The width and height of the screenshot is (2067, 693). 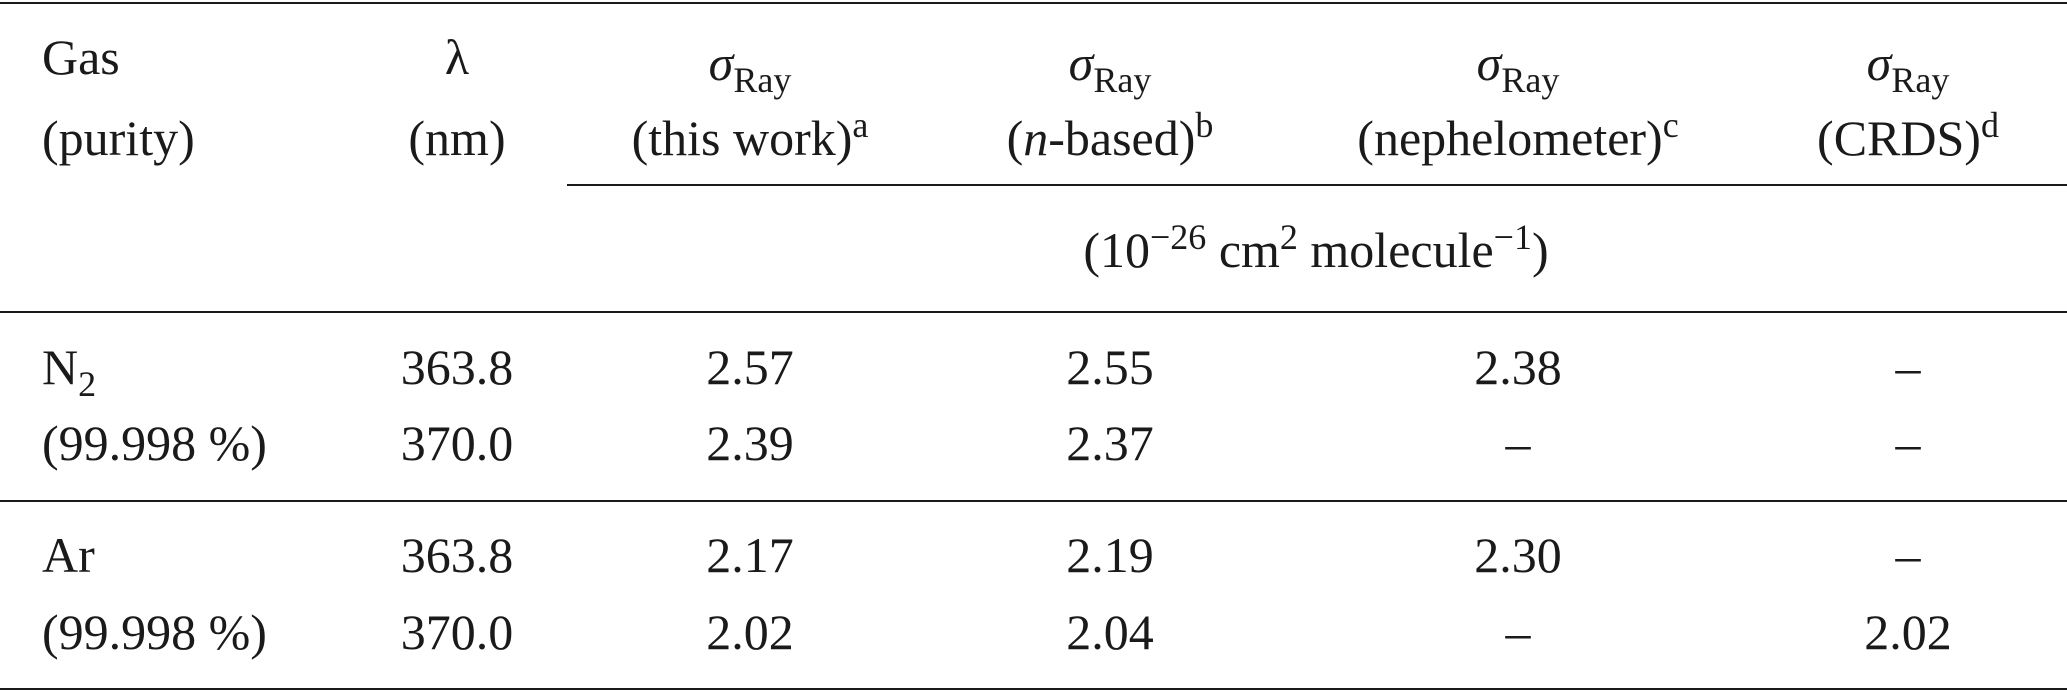 What do you see at coordinates (457, 138) in the screenshot?
I see `header-lambda-unit: (nm)` at bounding box center [457, 138].